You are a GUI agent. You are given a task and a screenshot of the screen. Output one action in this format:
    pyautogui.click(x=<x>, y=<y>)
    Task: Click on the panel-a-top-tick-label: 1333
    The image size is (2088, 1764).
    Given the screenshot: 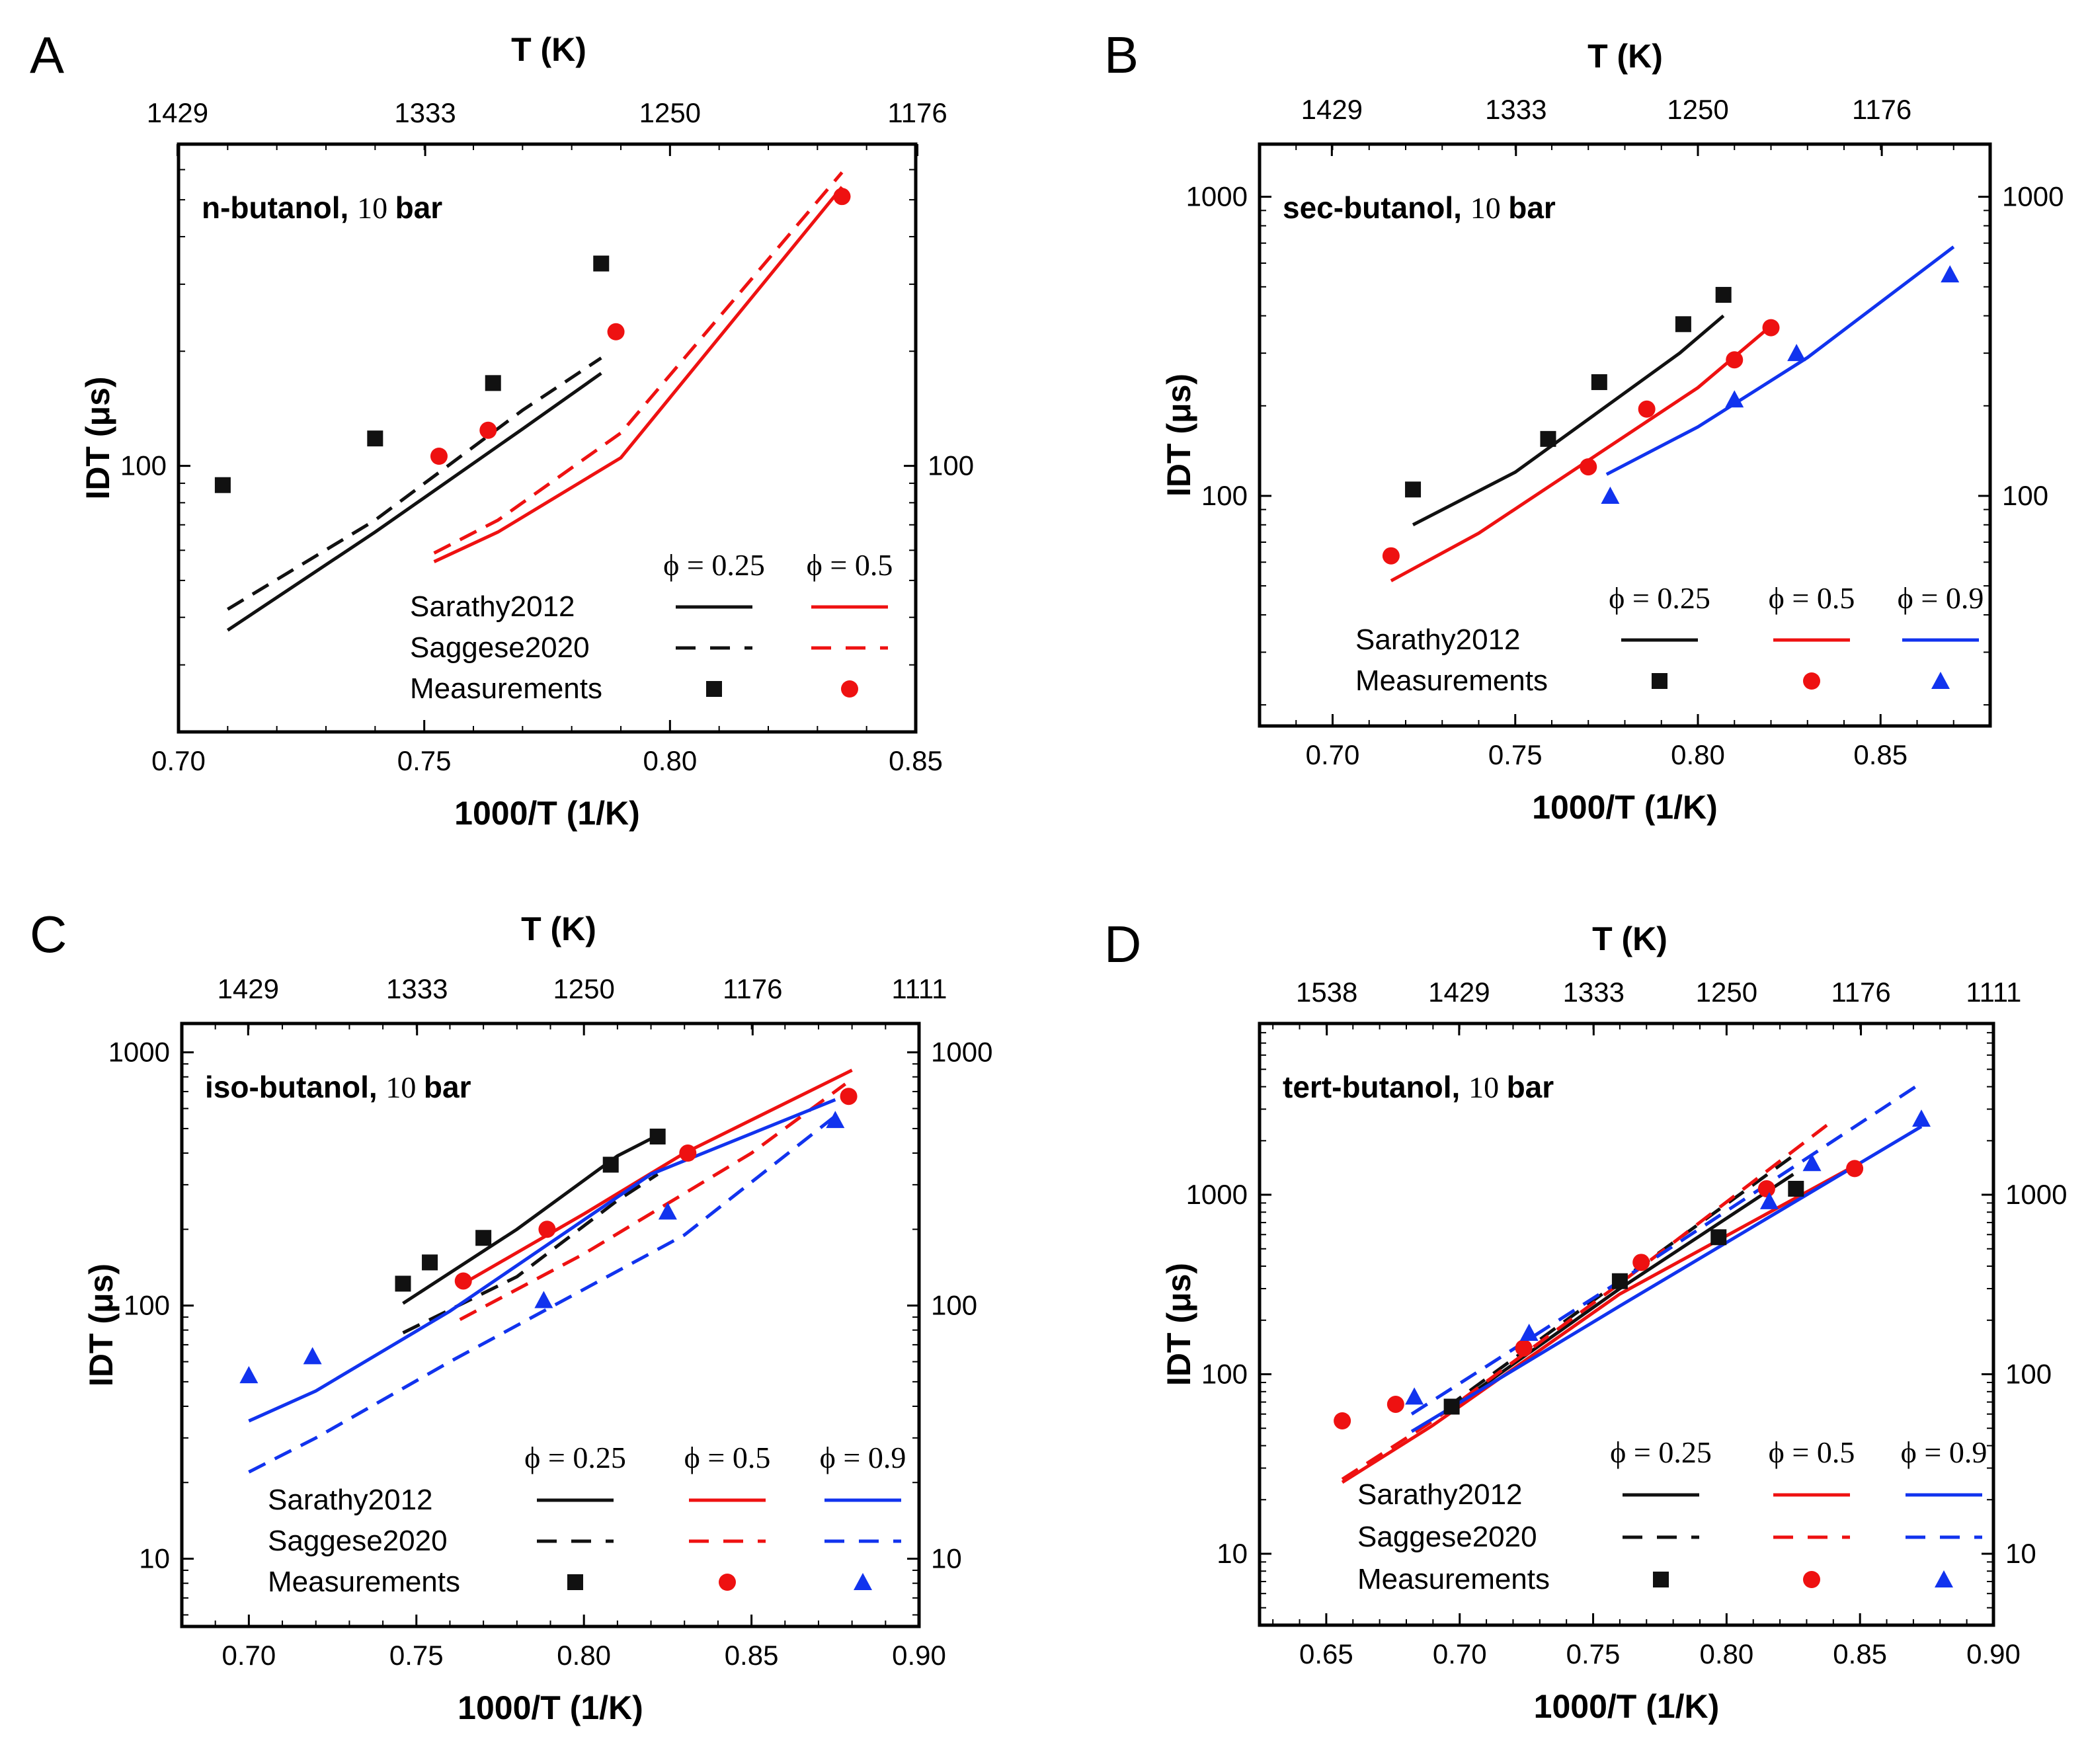 What is the action you would take?
    pyautogui.click(x=425, y=112)
    